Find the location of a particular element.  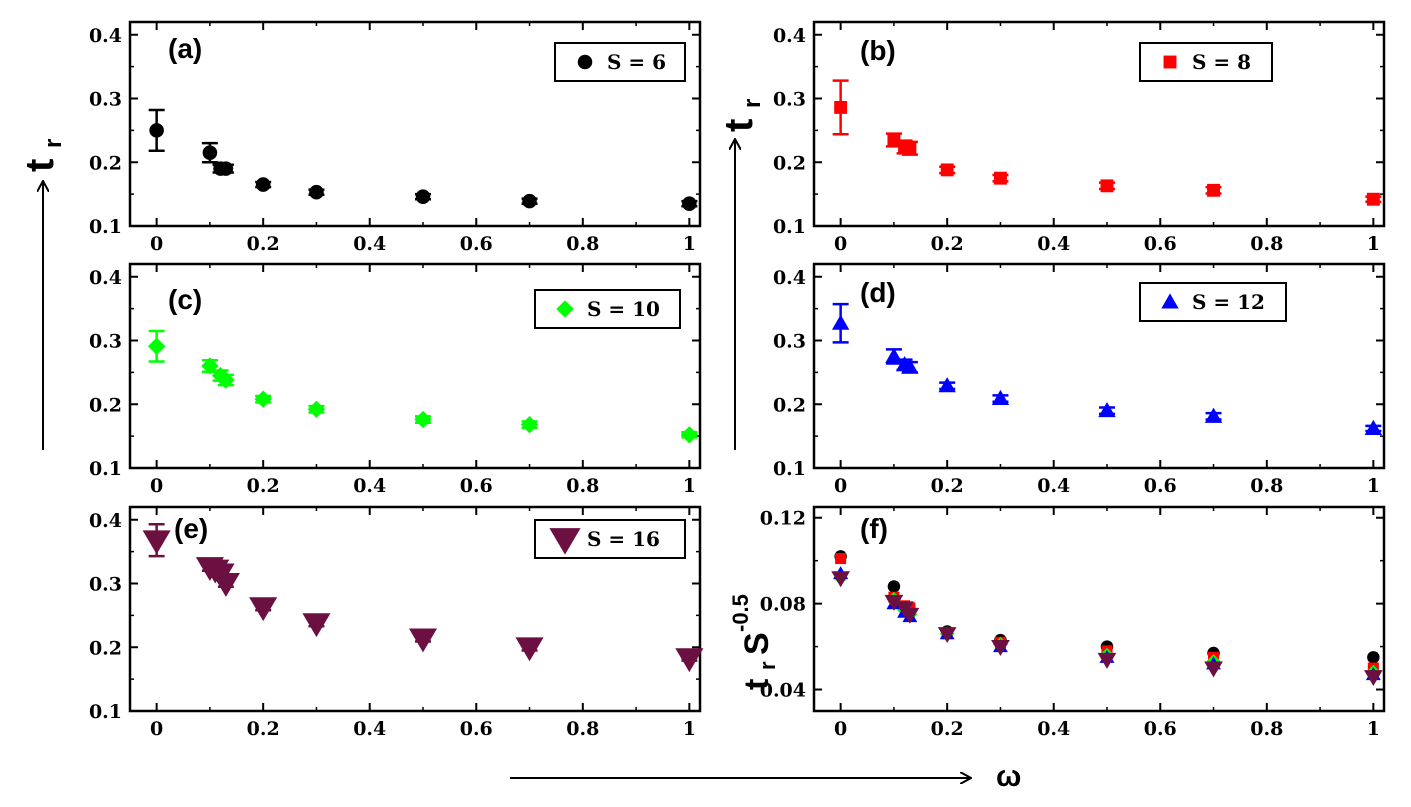

chart-panel-a: 0 0.2 0.4 0.6 0.8 1 0.1 0.2 0.3 0.4 (a) S = 6 is located at coordinates (395, 137).